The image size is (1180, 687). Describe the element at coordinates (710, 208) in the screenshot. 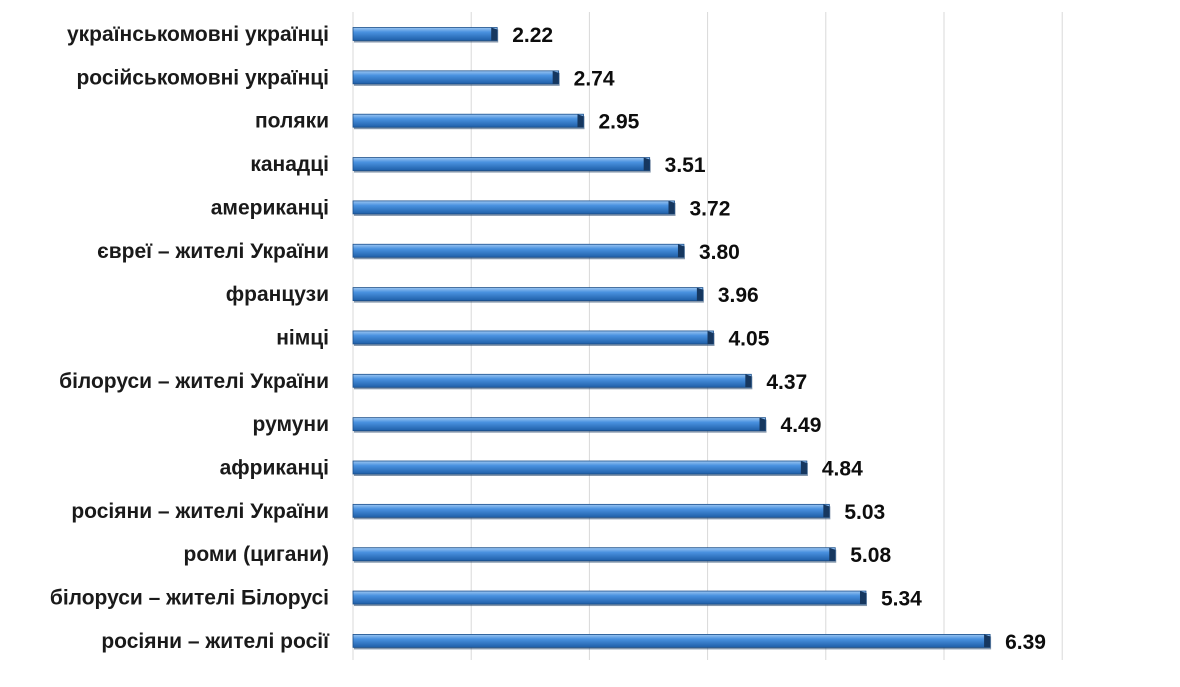

I see `value-label: 3.72` at that location.